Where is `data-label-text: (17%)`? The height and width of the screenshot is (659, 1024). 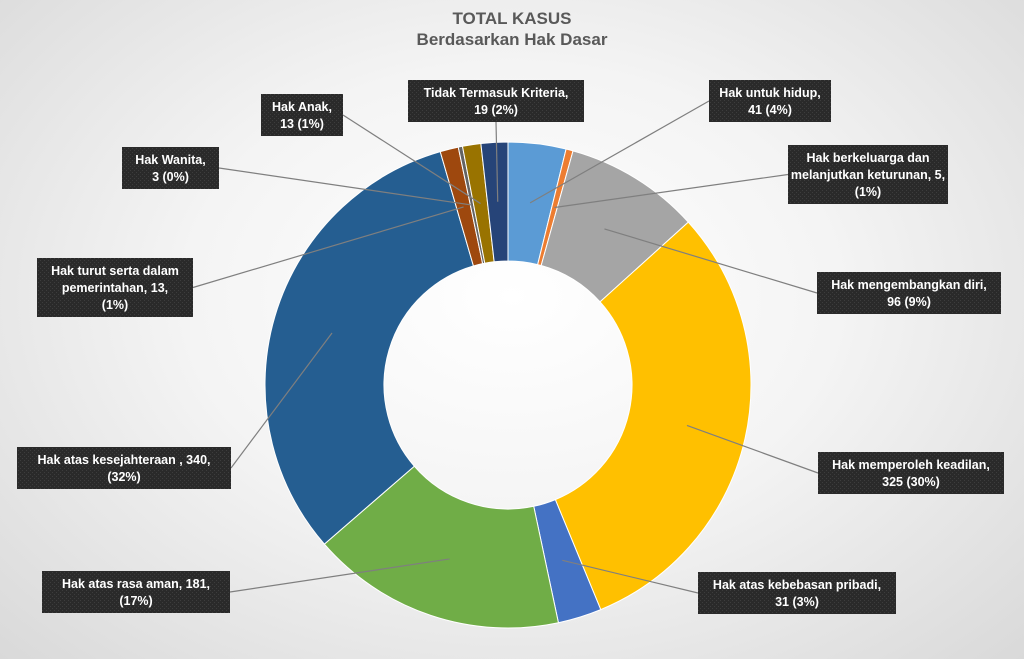 data-label-text: (17%) is located at coordinates (135, 601).